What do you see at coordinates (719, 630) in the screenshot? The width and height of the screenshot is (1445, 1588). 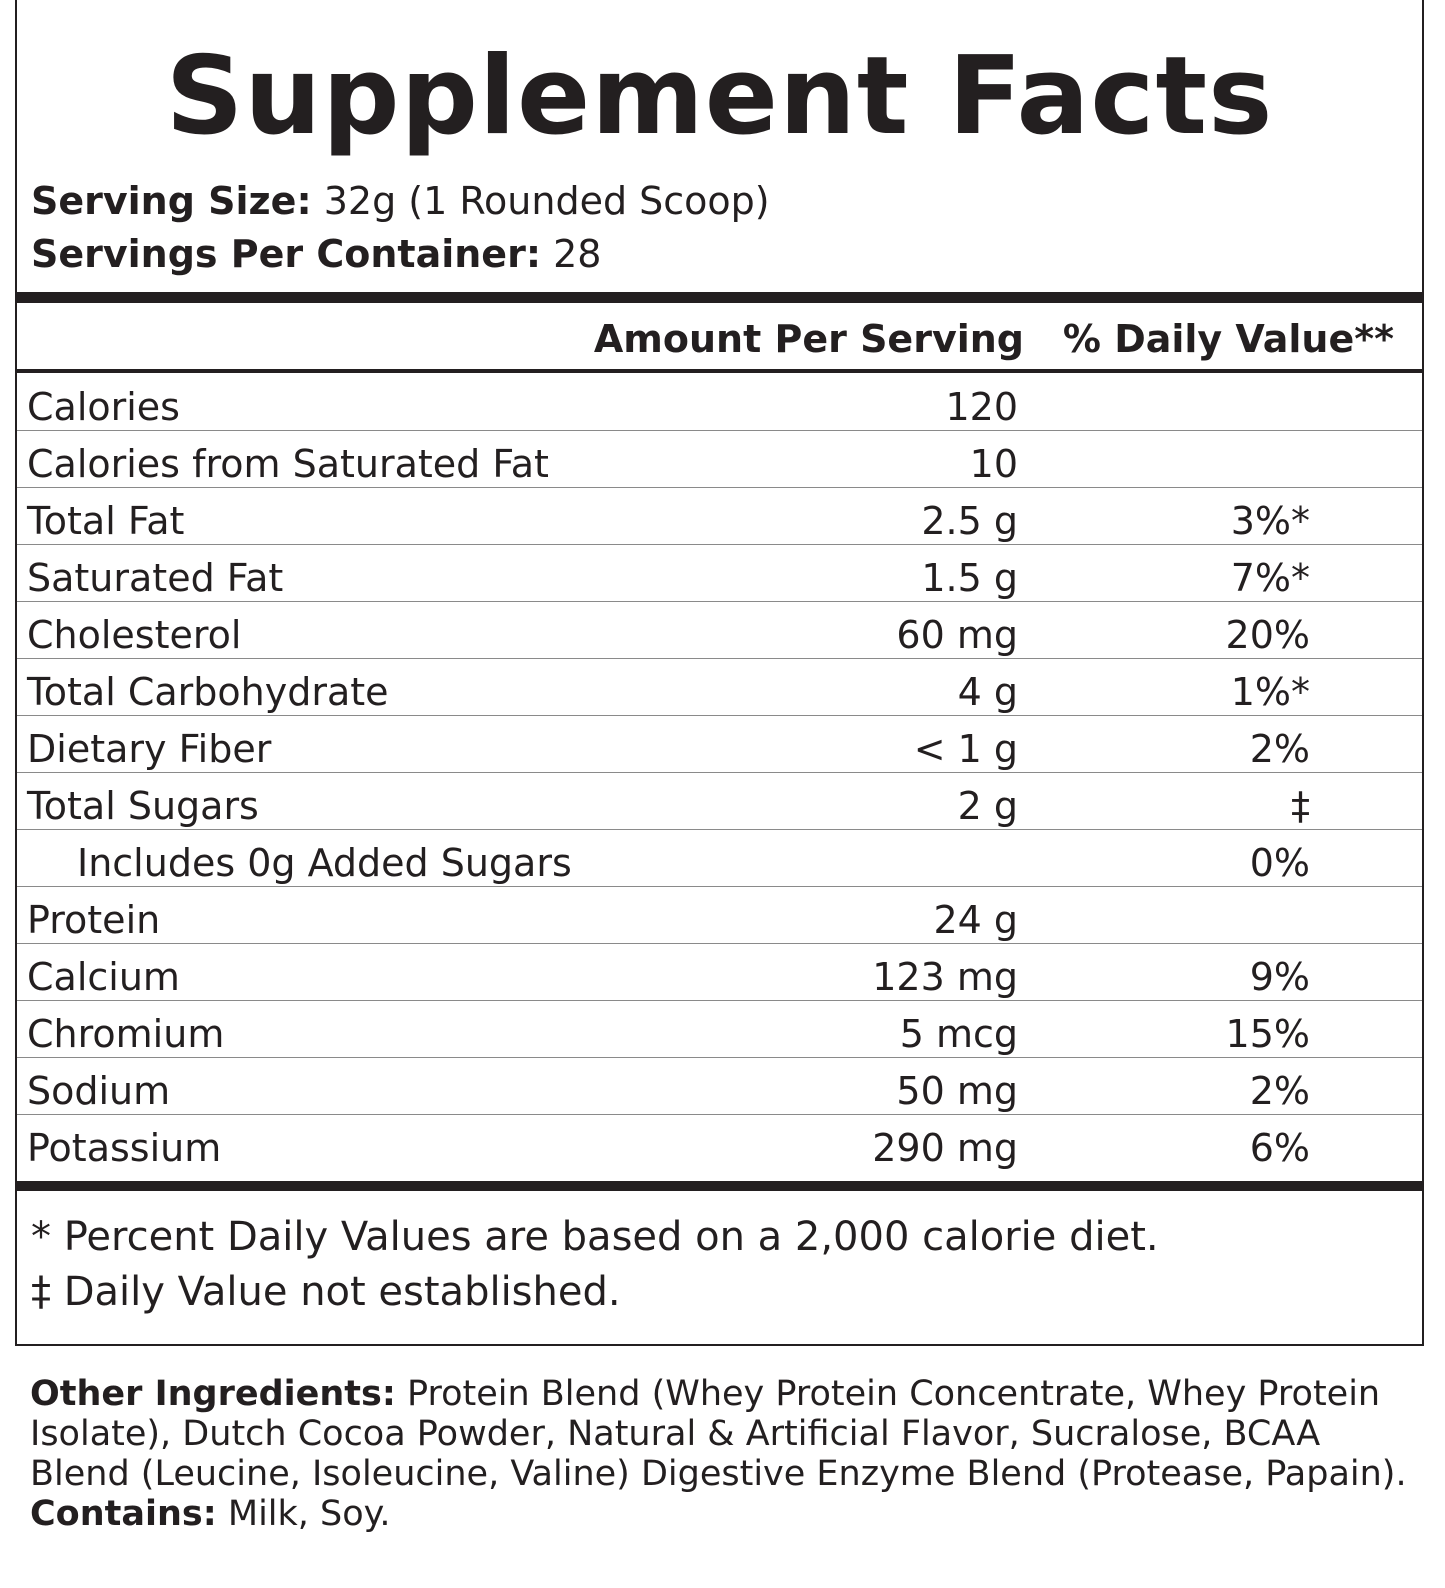 I see `table-row: Cholesterol 60 mg 20%` at bounding box center [719, 630].